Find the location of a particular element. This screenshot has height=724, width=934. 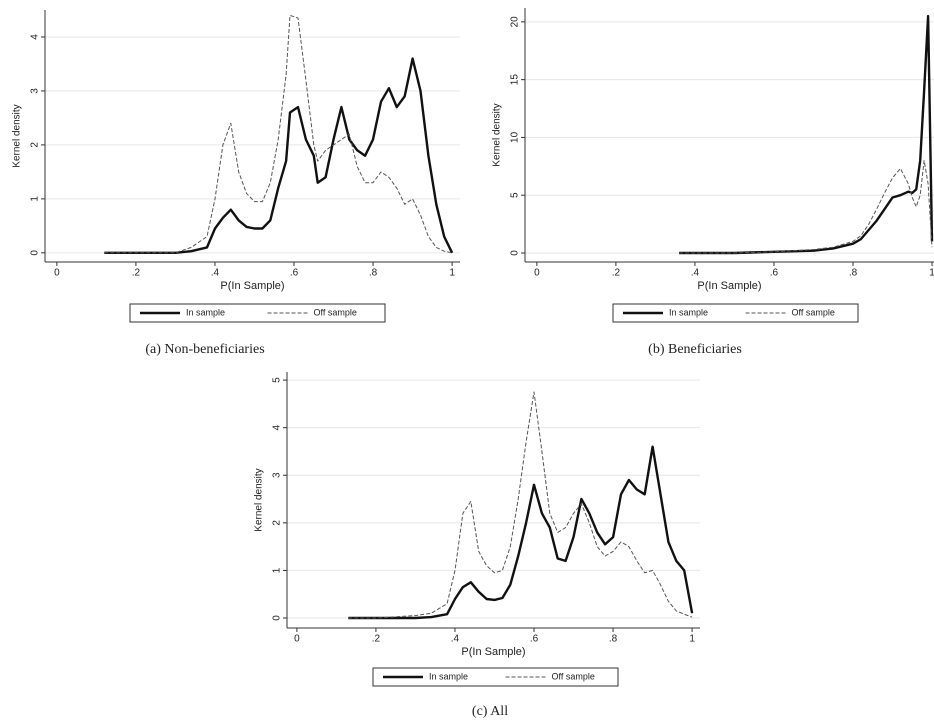

caption: (c) All is located at coordinates (490, 711).